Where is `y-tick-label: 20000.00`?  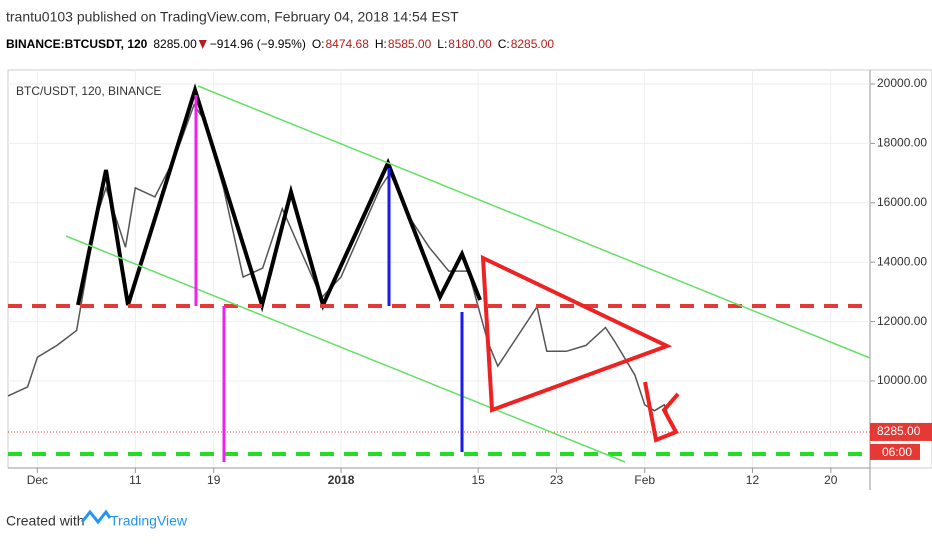
y-tick-label: 20000.00 is located at coordinates (902, 83).